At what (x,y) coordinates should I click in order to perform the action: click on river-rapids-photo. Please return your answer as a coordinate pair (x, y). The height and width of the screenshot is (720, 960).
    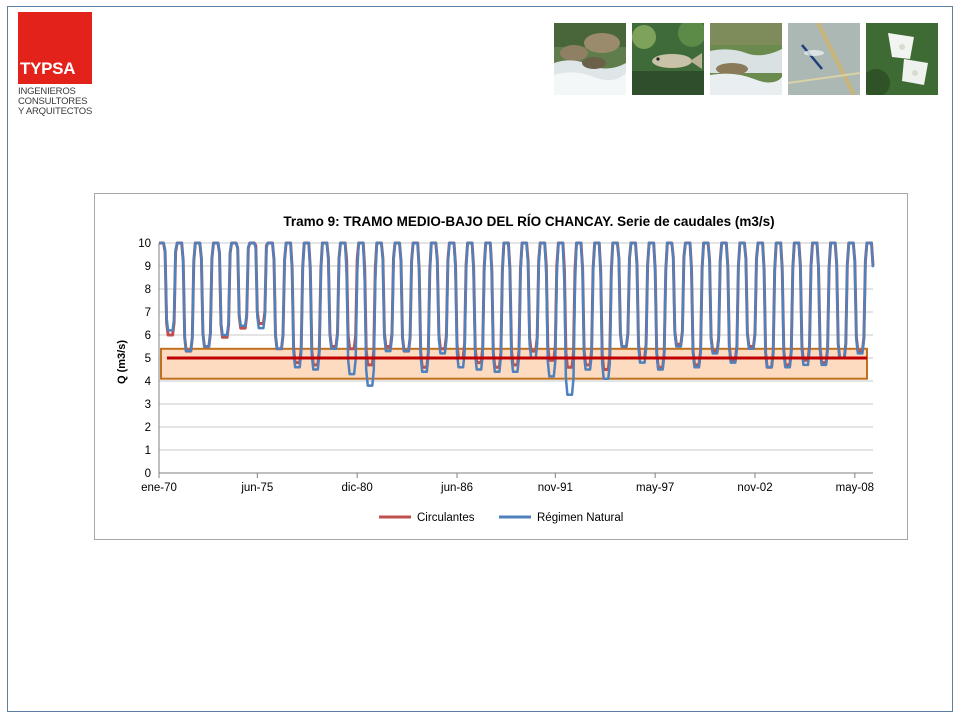
    Looking at the image, I should click on (590, 59).